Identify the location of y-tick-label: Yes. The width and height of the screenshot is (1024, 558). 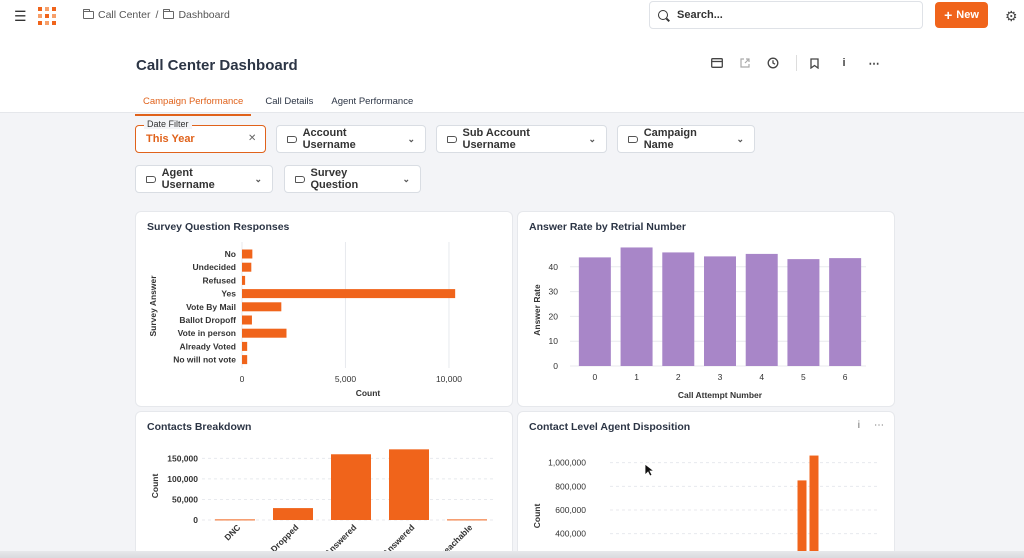
(228, 294).